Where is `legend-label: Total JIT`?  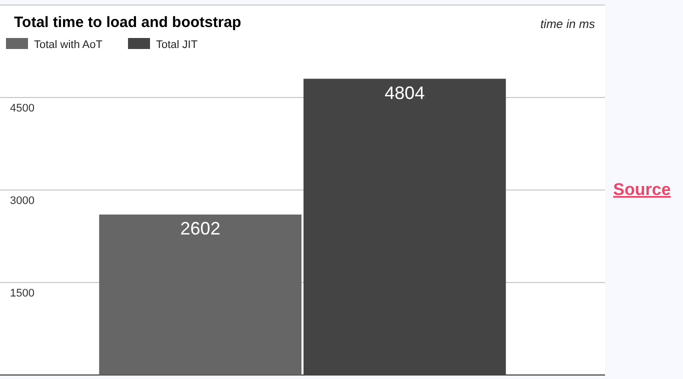
legend-label: Total JIT is located at coordinates (177, 45).